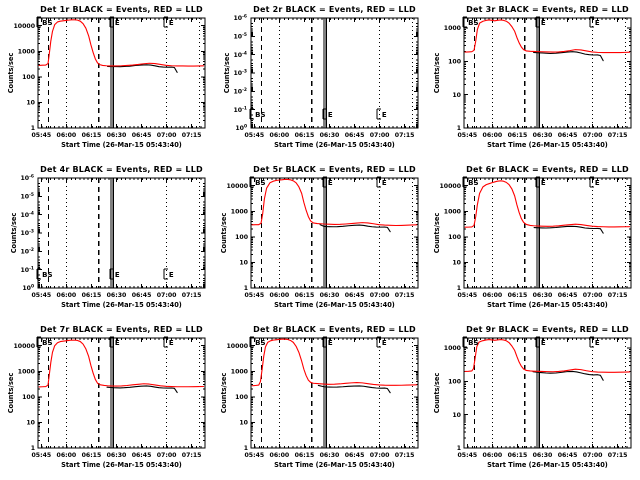 The width and height of the screenshot is (640, 480). I want to click on y-tick-label: 10⁻⁶, so click(240, 18).